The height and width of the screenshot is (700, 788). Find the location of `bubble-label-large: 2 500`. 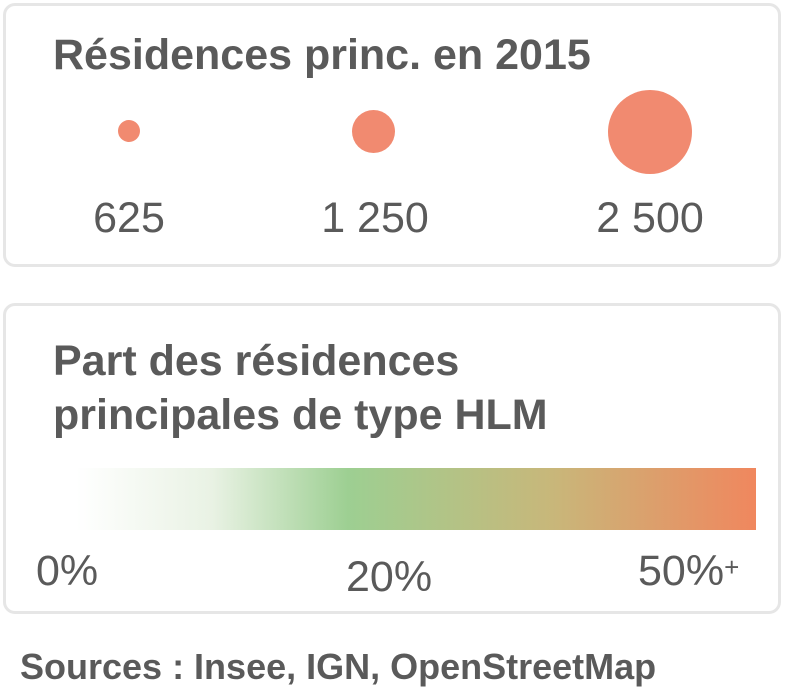

bubble-label-large: 2 500 is located at coordinates (650, 218).